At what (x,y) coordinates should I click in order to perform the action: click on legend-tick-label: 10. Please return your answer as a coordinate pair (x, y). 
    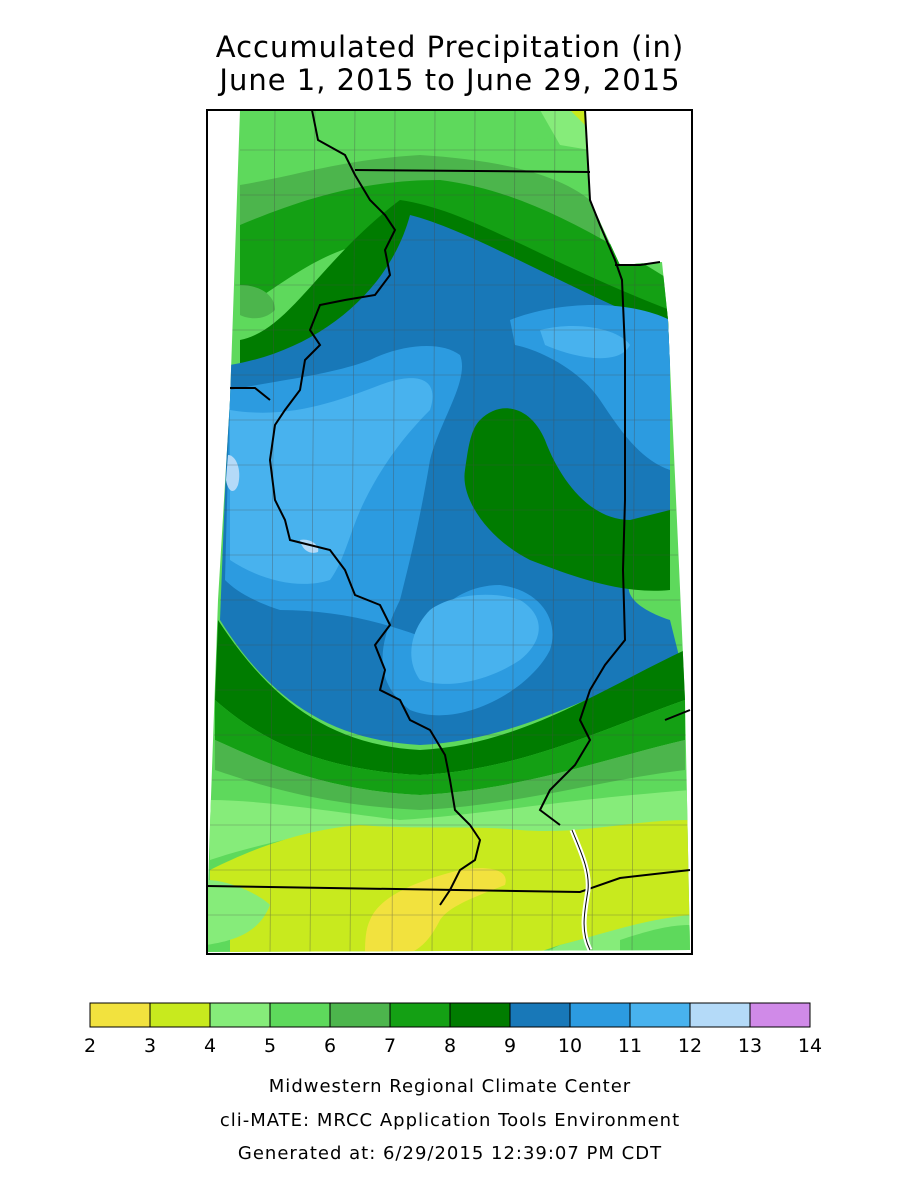
    Looking at the image, I should click on (570, 1046).